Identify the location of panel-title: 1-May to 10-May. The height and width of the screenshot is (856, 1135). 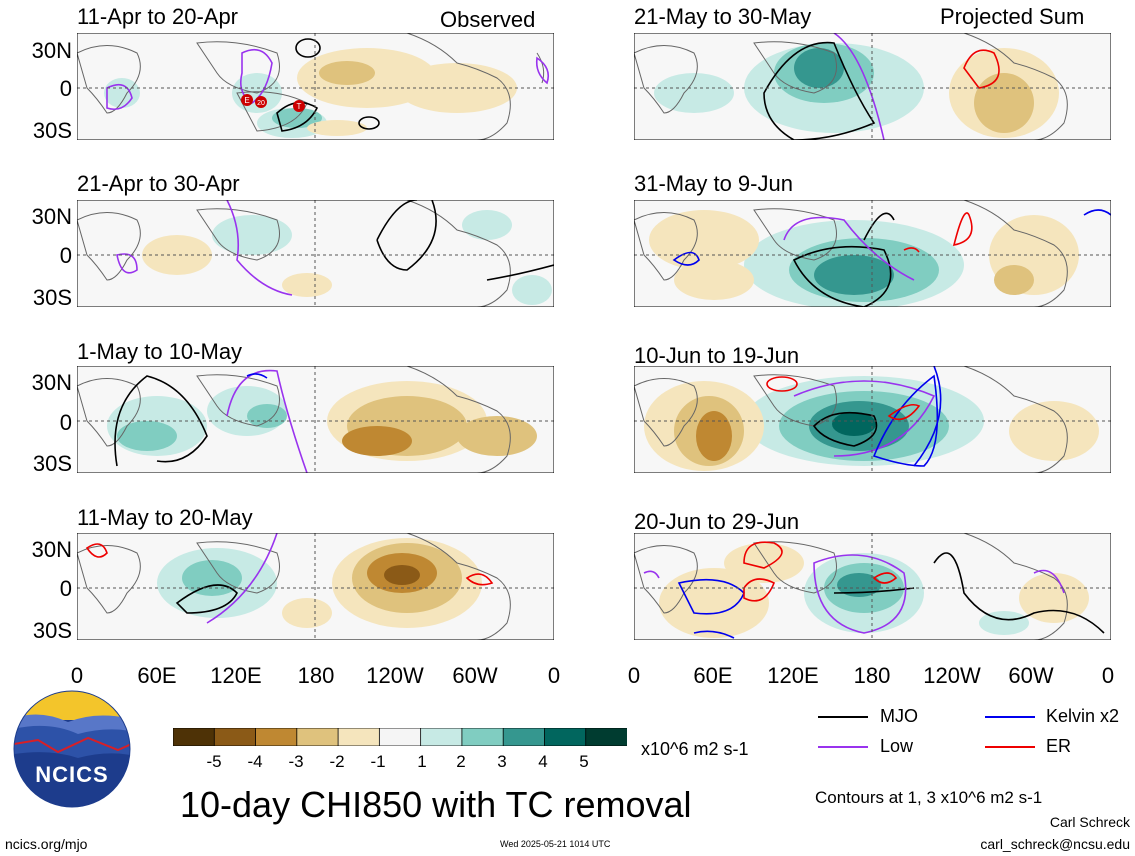
(160, 351).